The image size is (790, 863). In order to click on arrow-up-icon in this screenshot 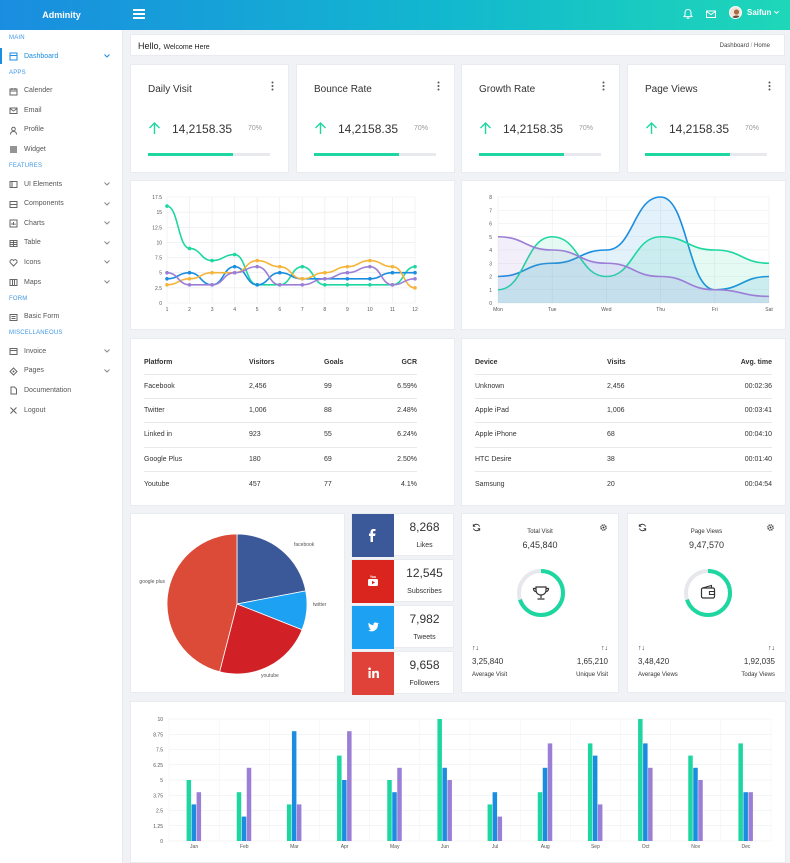, I will do `click(651, 128)`.